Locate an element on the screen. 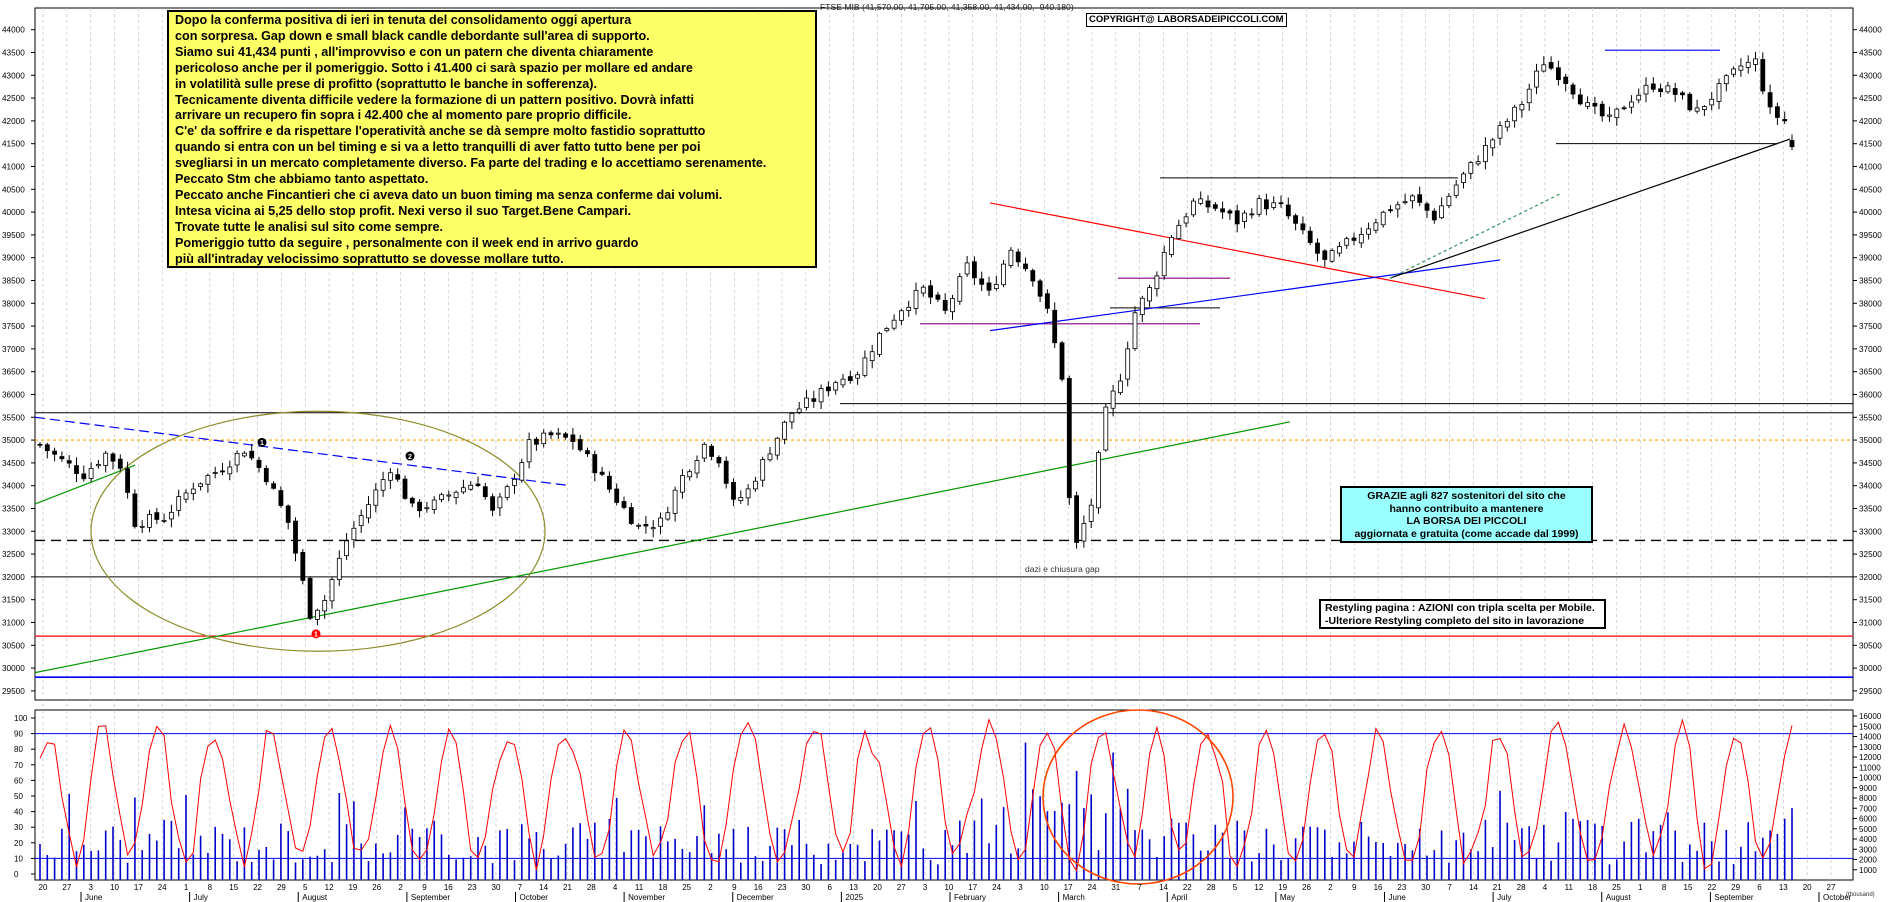  day-tick-label: 20 is located at coordinates (877, 887).